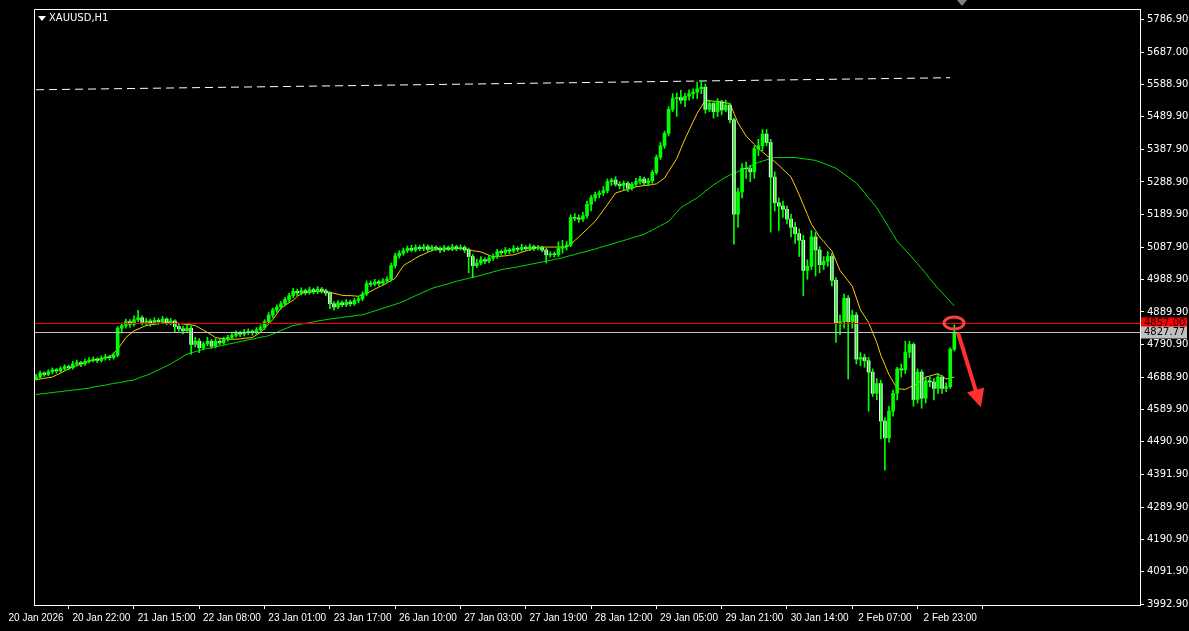  What do you see at coordinates (1168, 19) in the screenshot?
I see `y-tick-label: 5786.90` at bounding box center [1168, 19].